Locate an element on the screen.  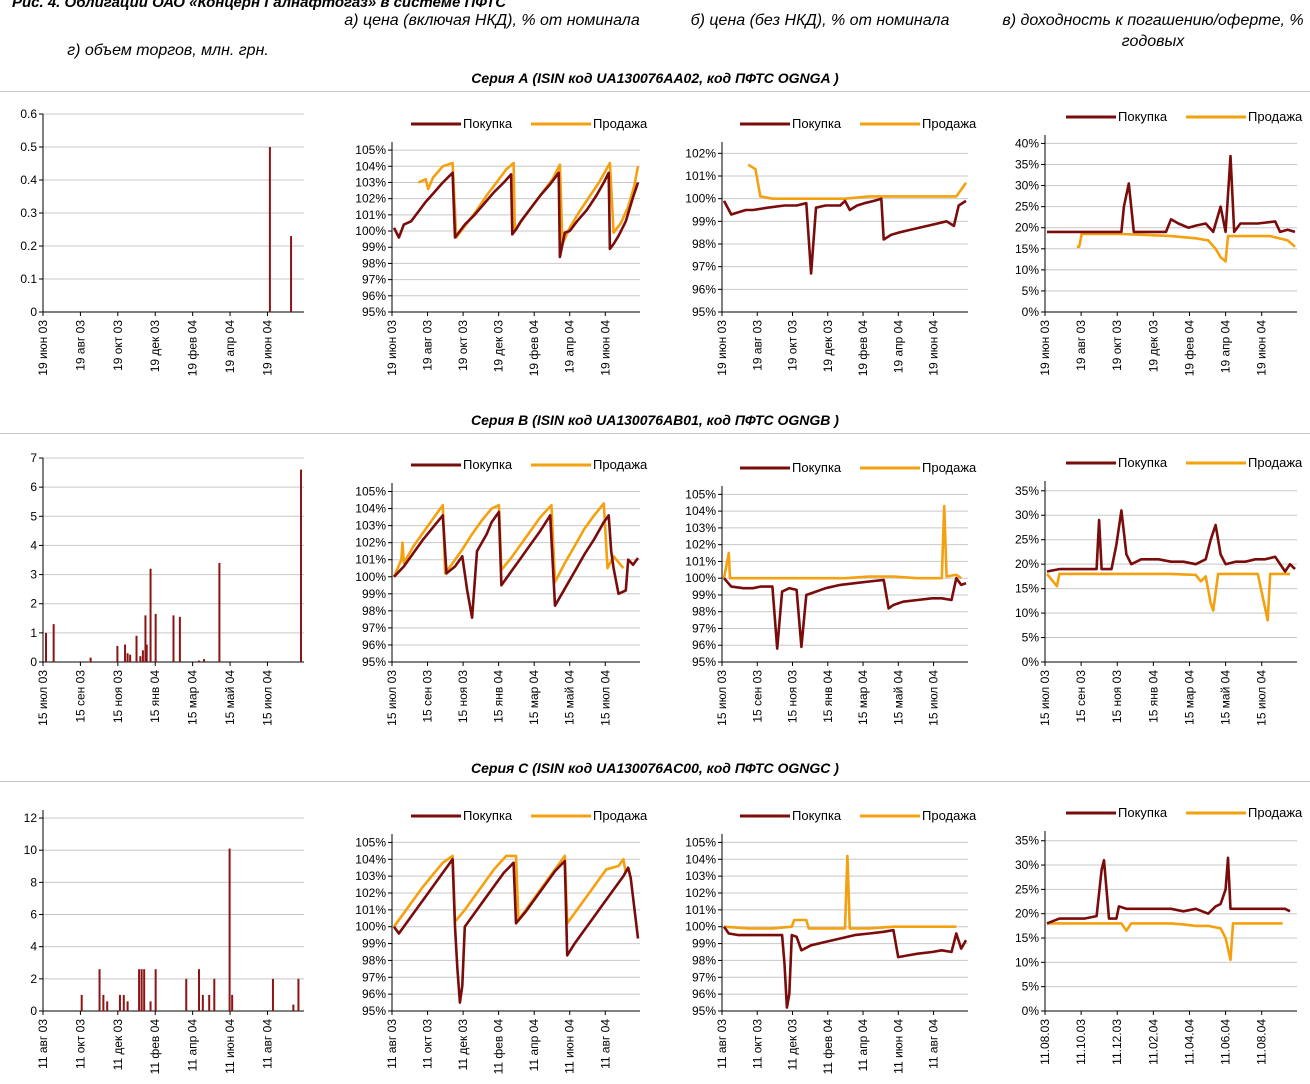
price-dirty-xtick-label-a: 19 июн 03 is located at coordinates (392, 348).